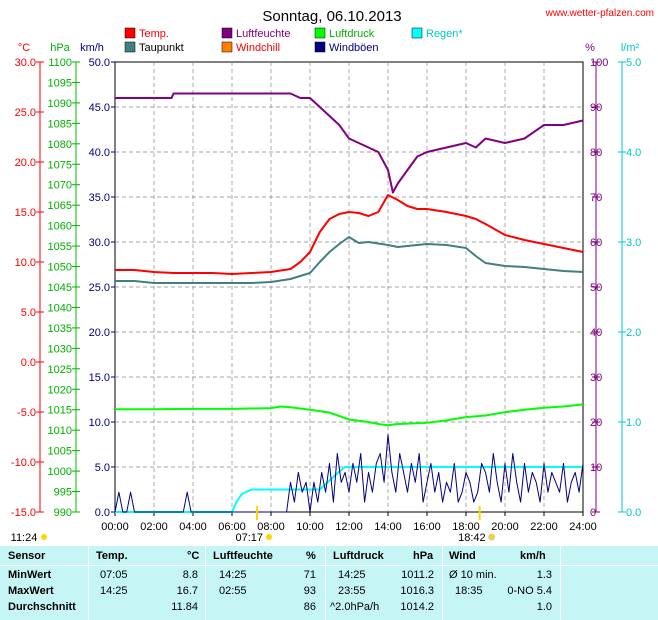 The height and width of the screenshot is (620, 658). Describe the element at coordinates (533, 556) in the screenshot. I see `header-wind-unit: km/h` at that location.